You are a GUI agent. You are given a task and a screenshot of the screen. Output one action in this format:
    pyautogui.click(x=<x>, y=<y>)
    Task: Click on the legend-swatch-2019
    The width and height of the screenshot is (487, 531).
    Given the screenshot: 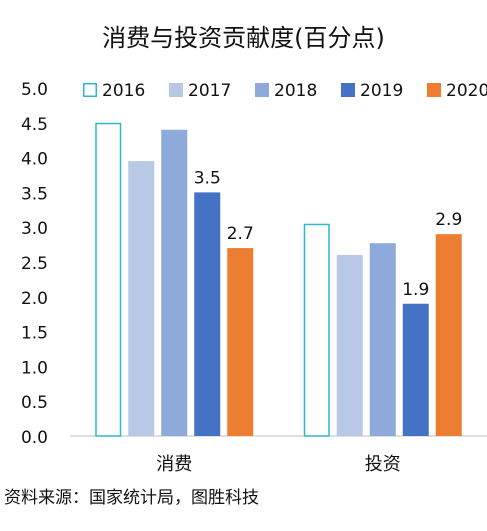 What is the action you would take?
    pyautogui.click(x=348, y=90)
    